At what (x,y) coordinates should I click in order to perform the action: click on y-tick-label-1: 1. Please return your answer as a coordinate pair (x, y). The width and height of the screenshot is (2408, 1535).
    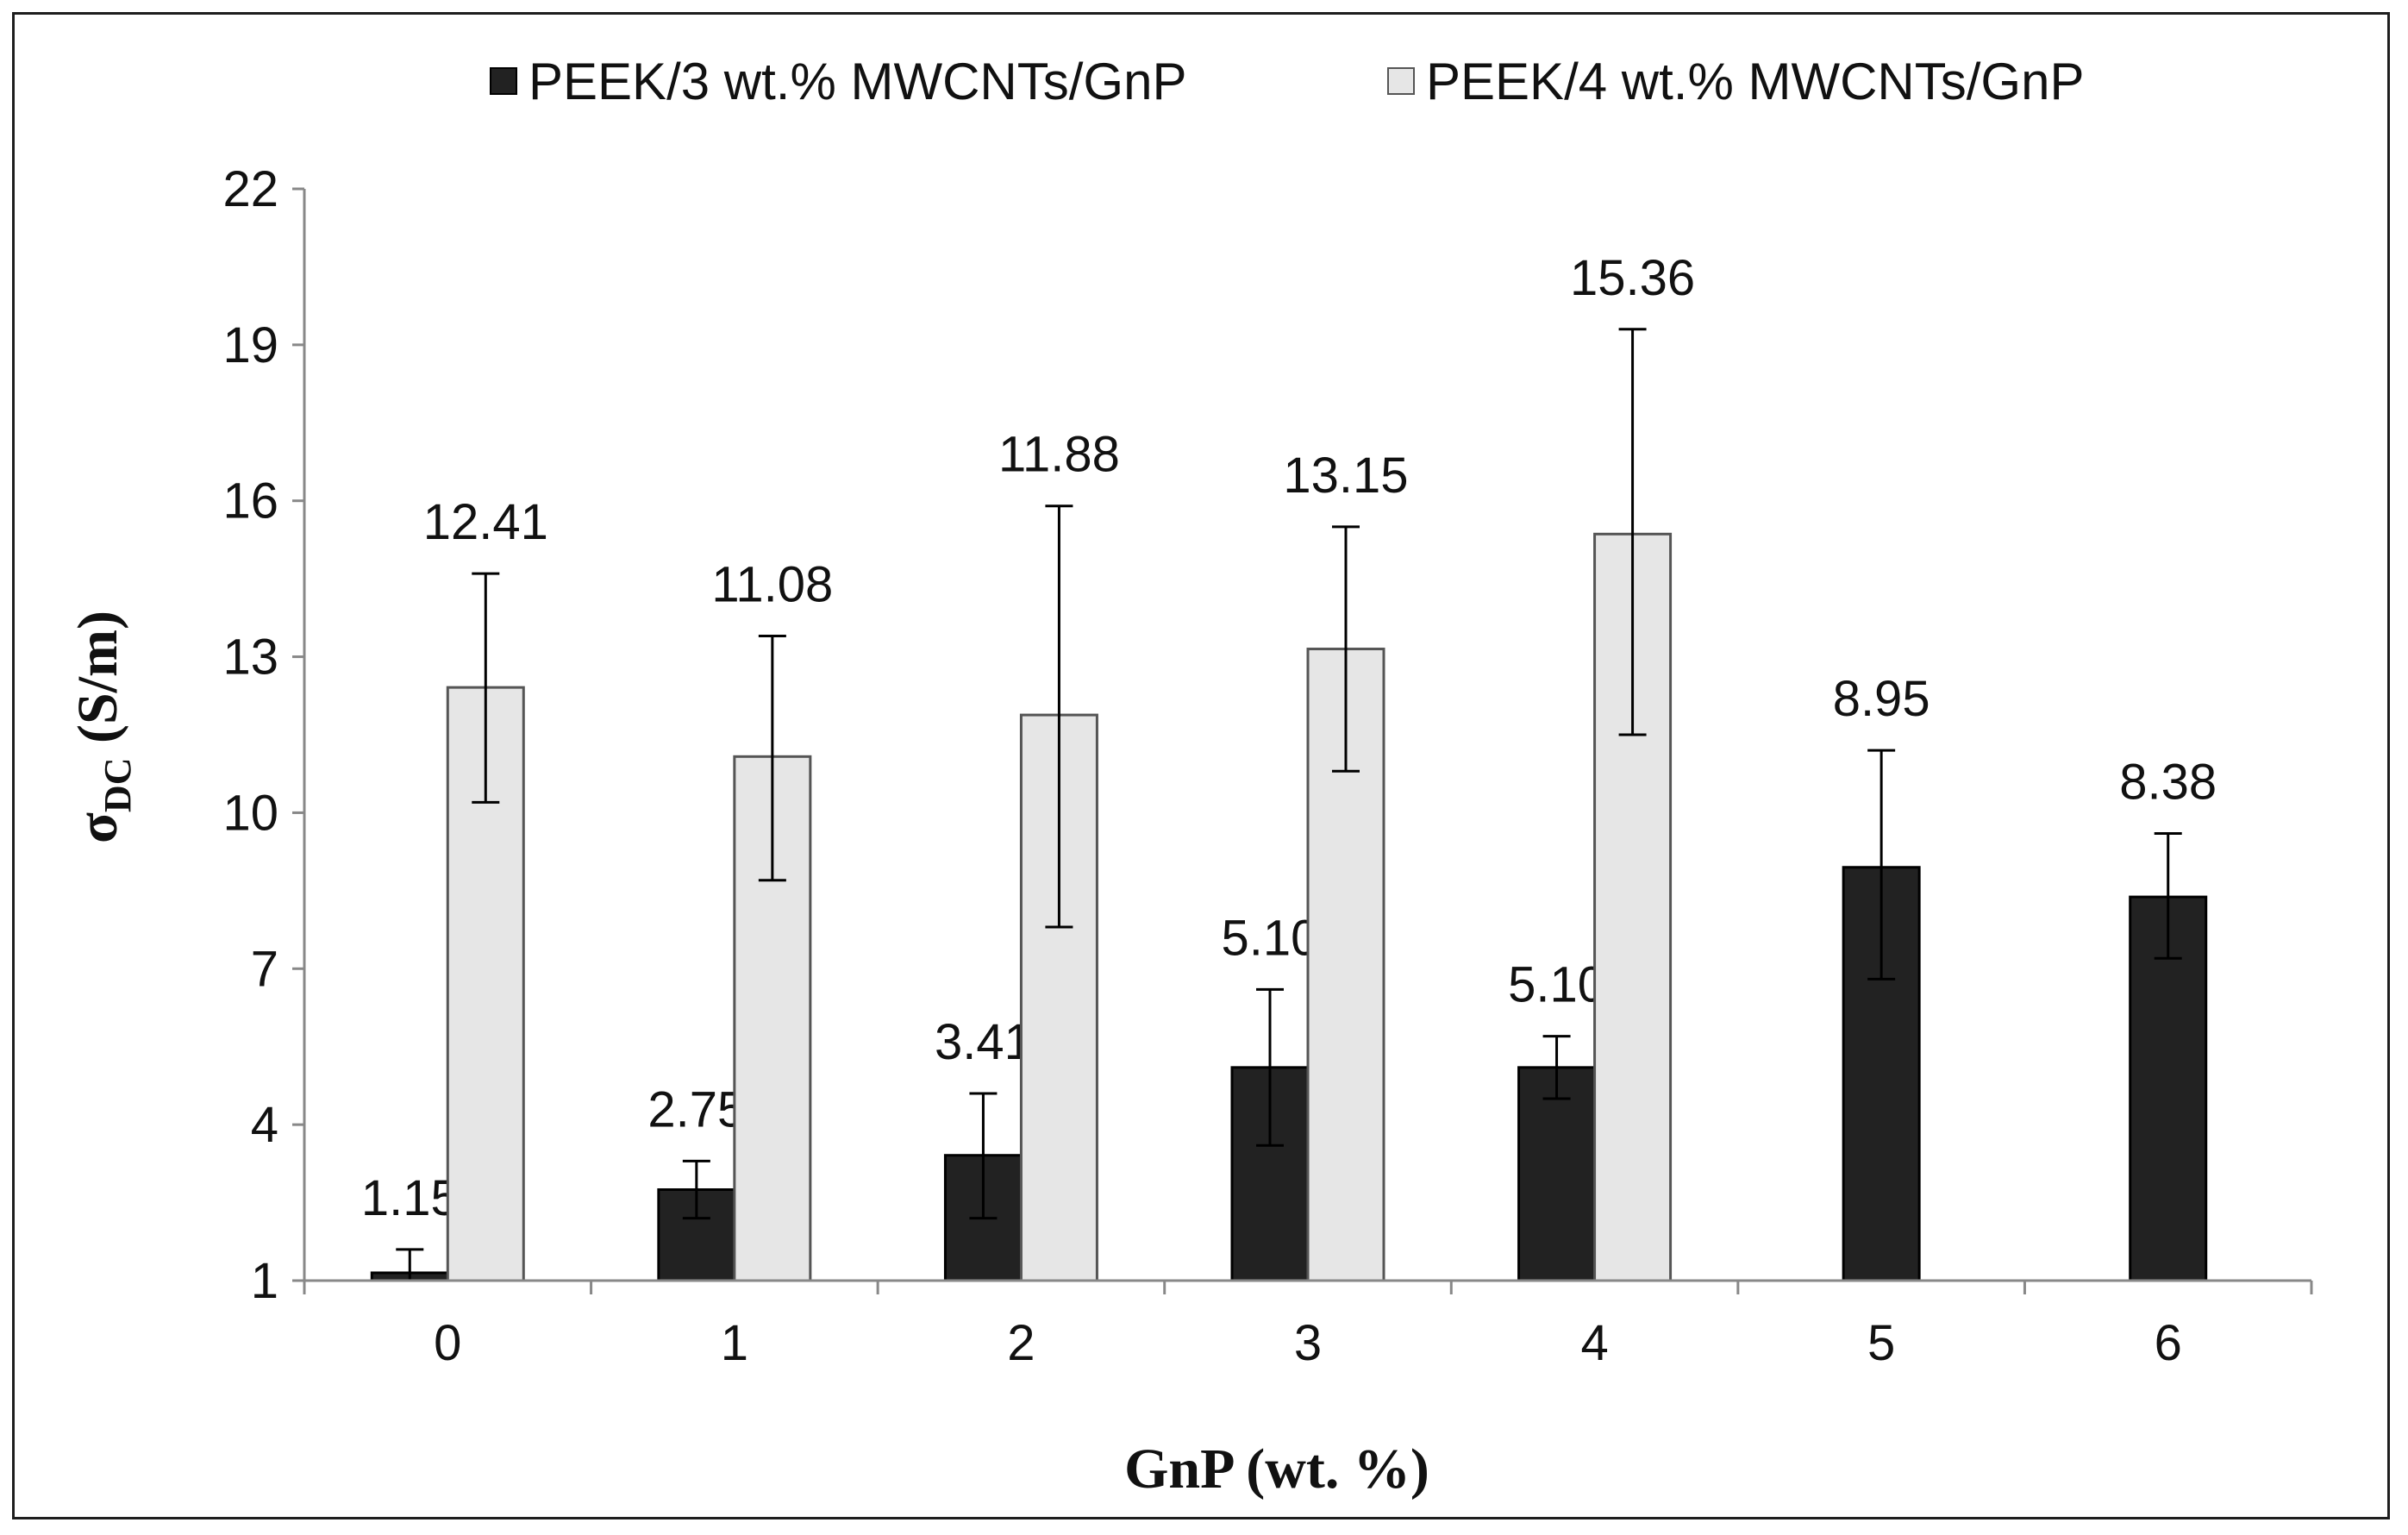
    Looking at the image, I should click on (264, 1281).